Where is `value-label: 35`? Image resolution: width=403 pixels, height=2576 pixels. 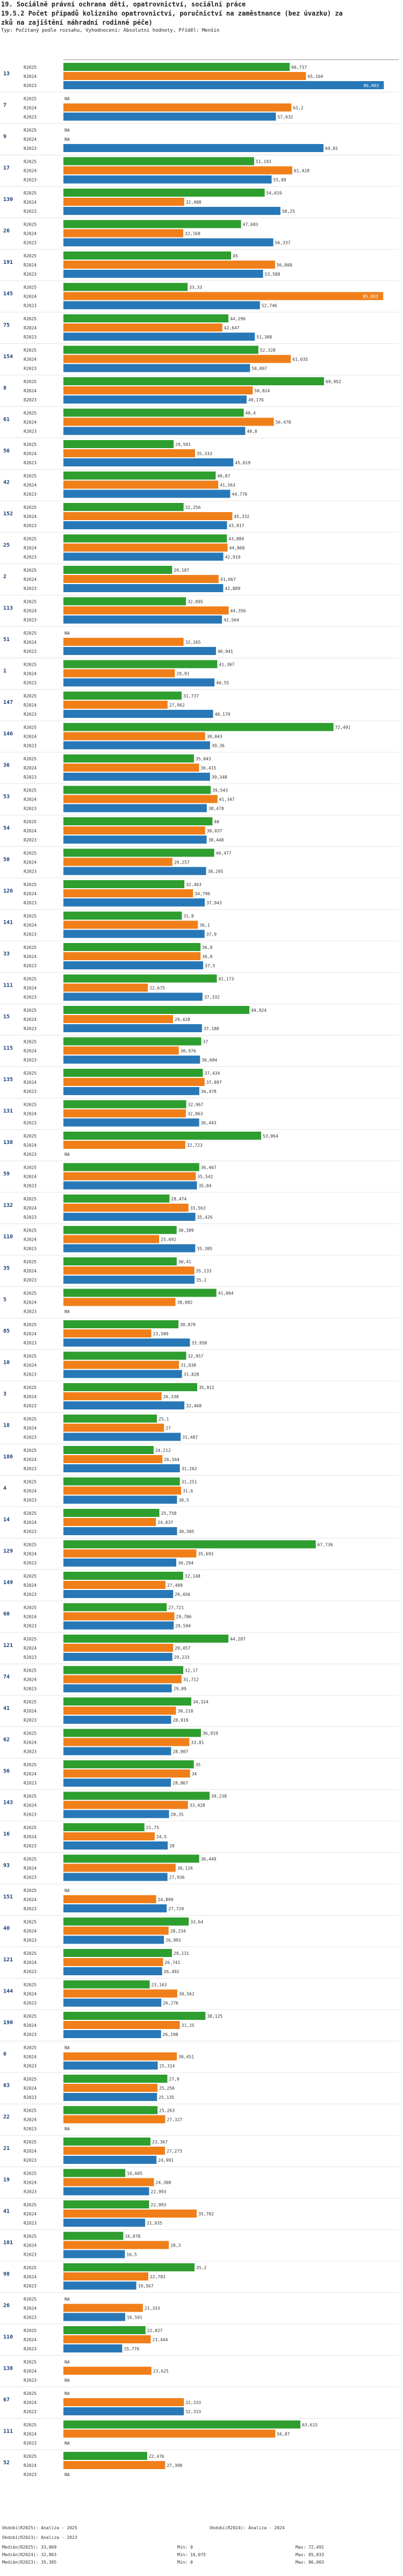
value-label: 35 is located at coordinates (198, 1764).